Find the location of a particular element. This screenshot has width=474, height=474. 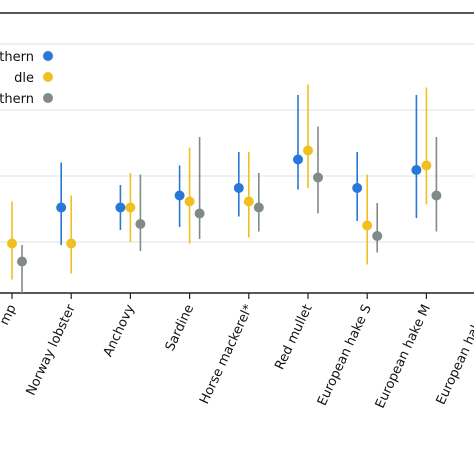

x-tick-label: Sardine is located at coordinates (180, 327).